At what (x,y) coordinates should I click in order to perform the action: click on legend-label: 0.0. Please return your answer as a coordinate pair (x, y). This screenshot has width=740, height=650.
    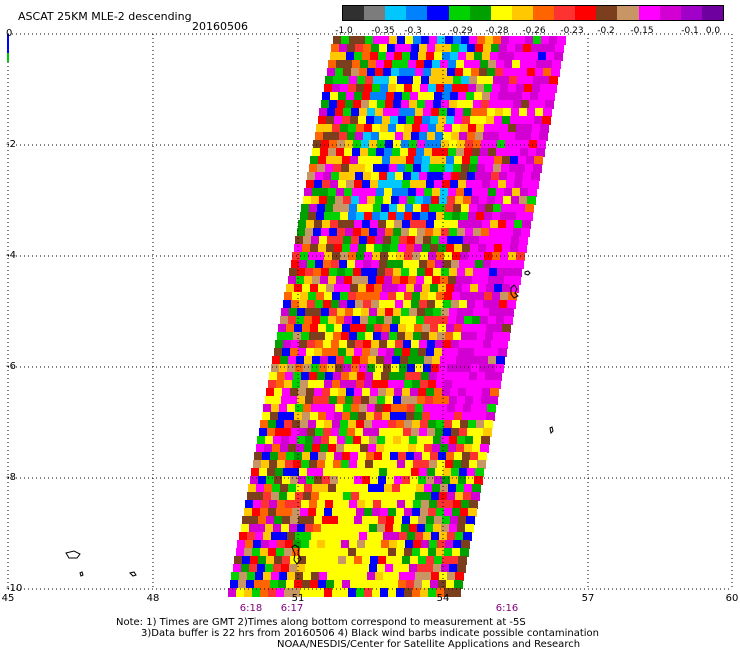
    Looking at the image, I should click on (713, 31).